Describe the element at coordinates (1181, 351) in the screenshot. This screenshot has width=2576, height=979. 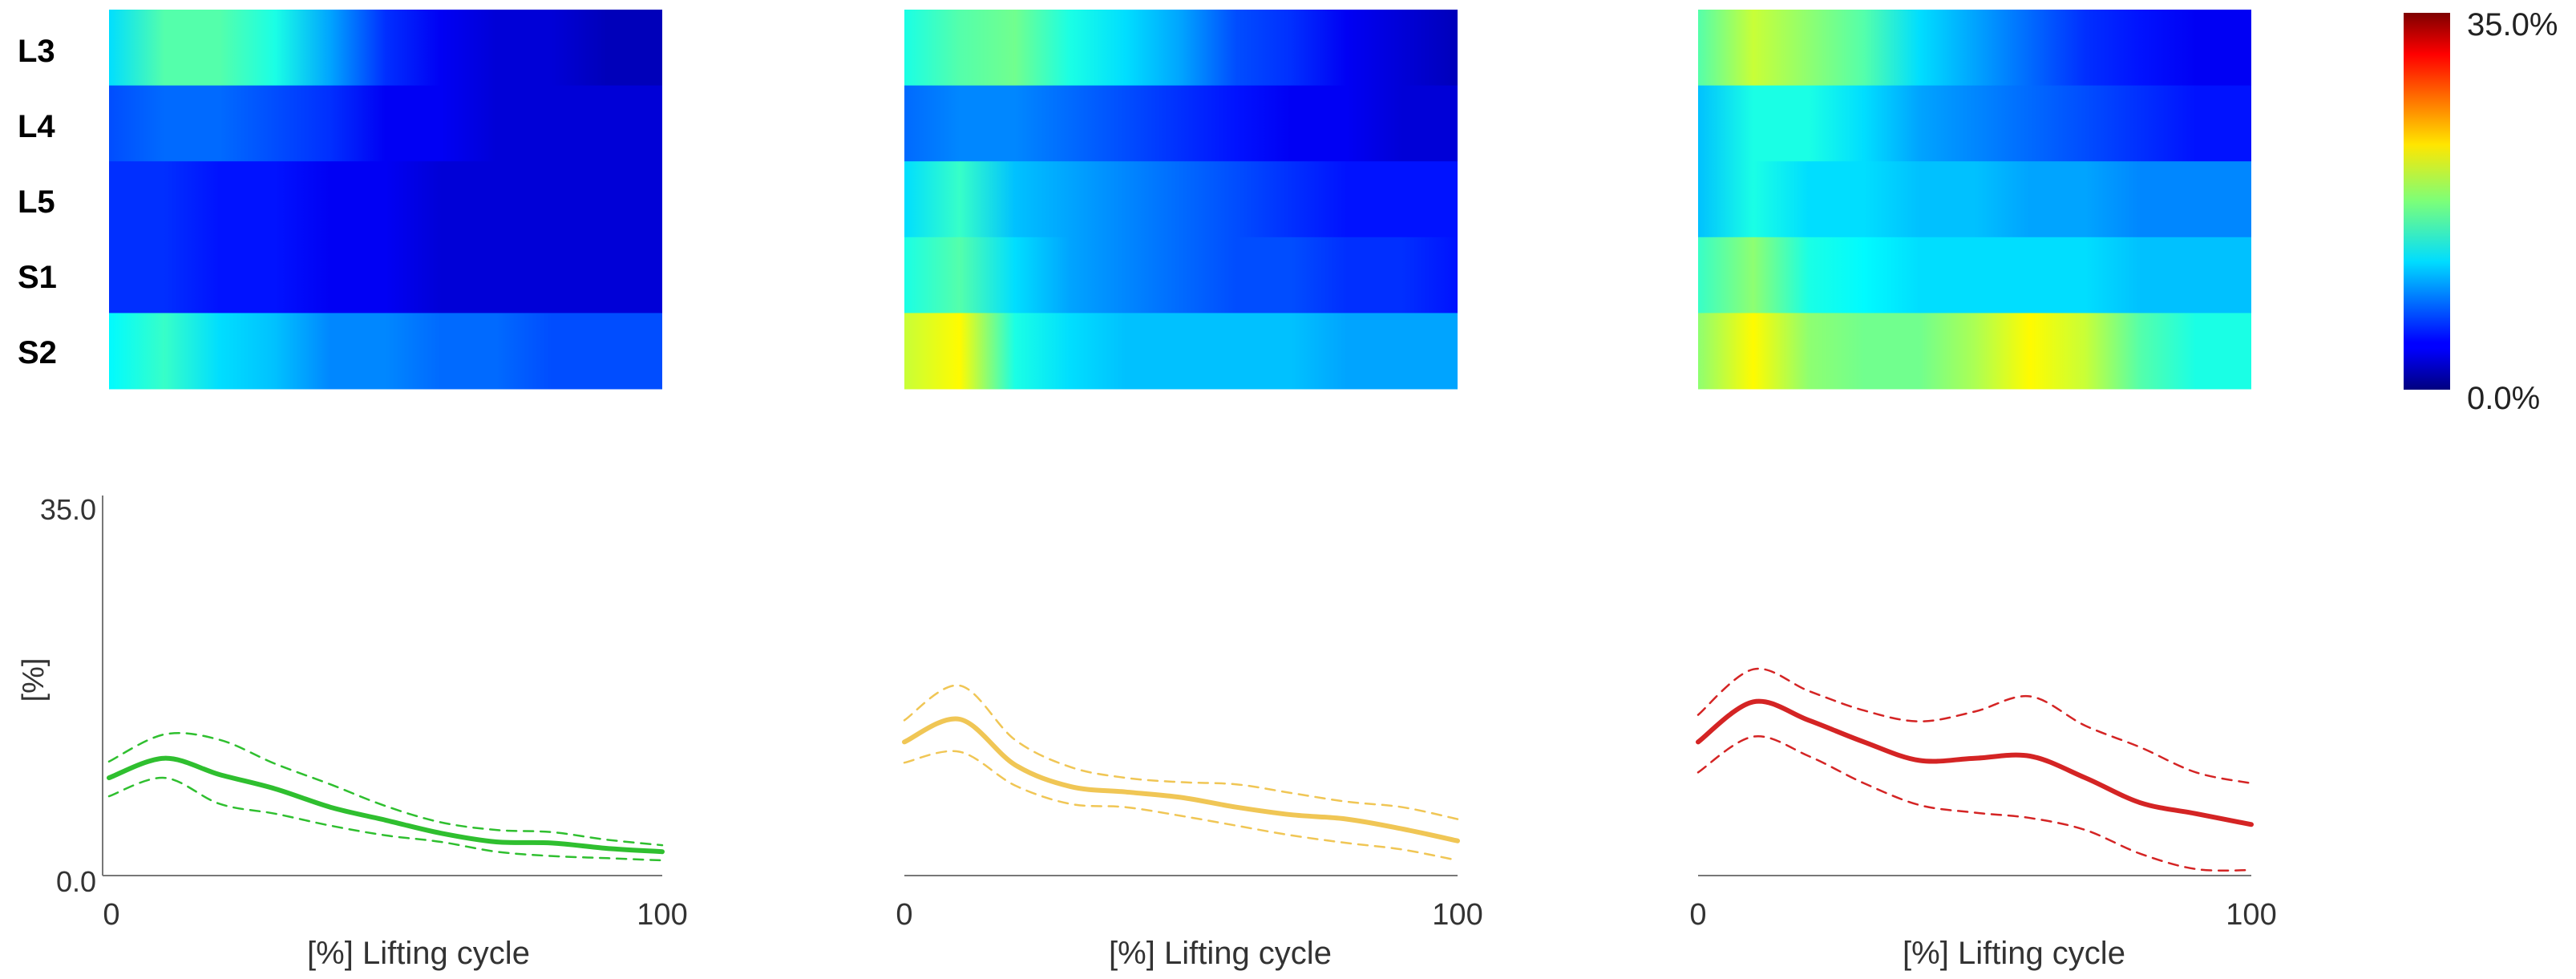
I see `heatmap-row-s2-yellow` at that location.